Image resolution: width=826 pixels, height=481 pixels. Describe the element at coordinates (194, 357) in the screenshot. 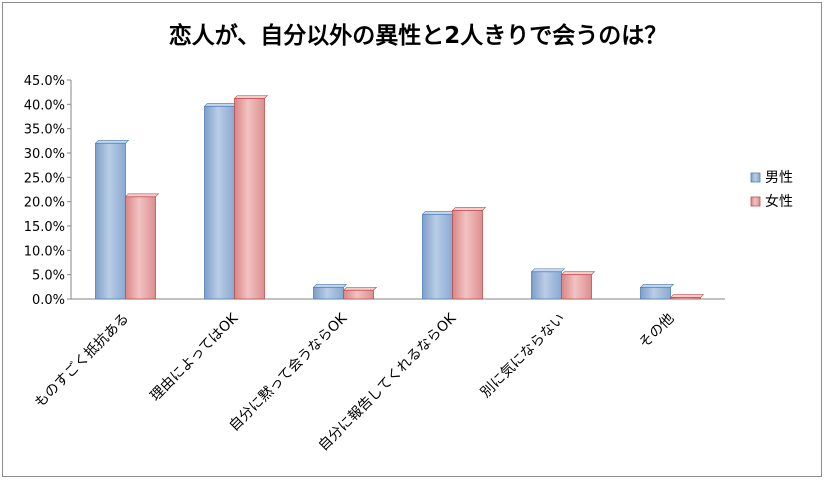

I see `x-category-label: 理由によってはOK` at that location.